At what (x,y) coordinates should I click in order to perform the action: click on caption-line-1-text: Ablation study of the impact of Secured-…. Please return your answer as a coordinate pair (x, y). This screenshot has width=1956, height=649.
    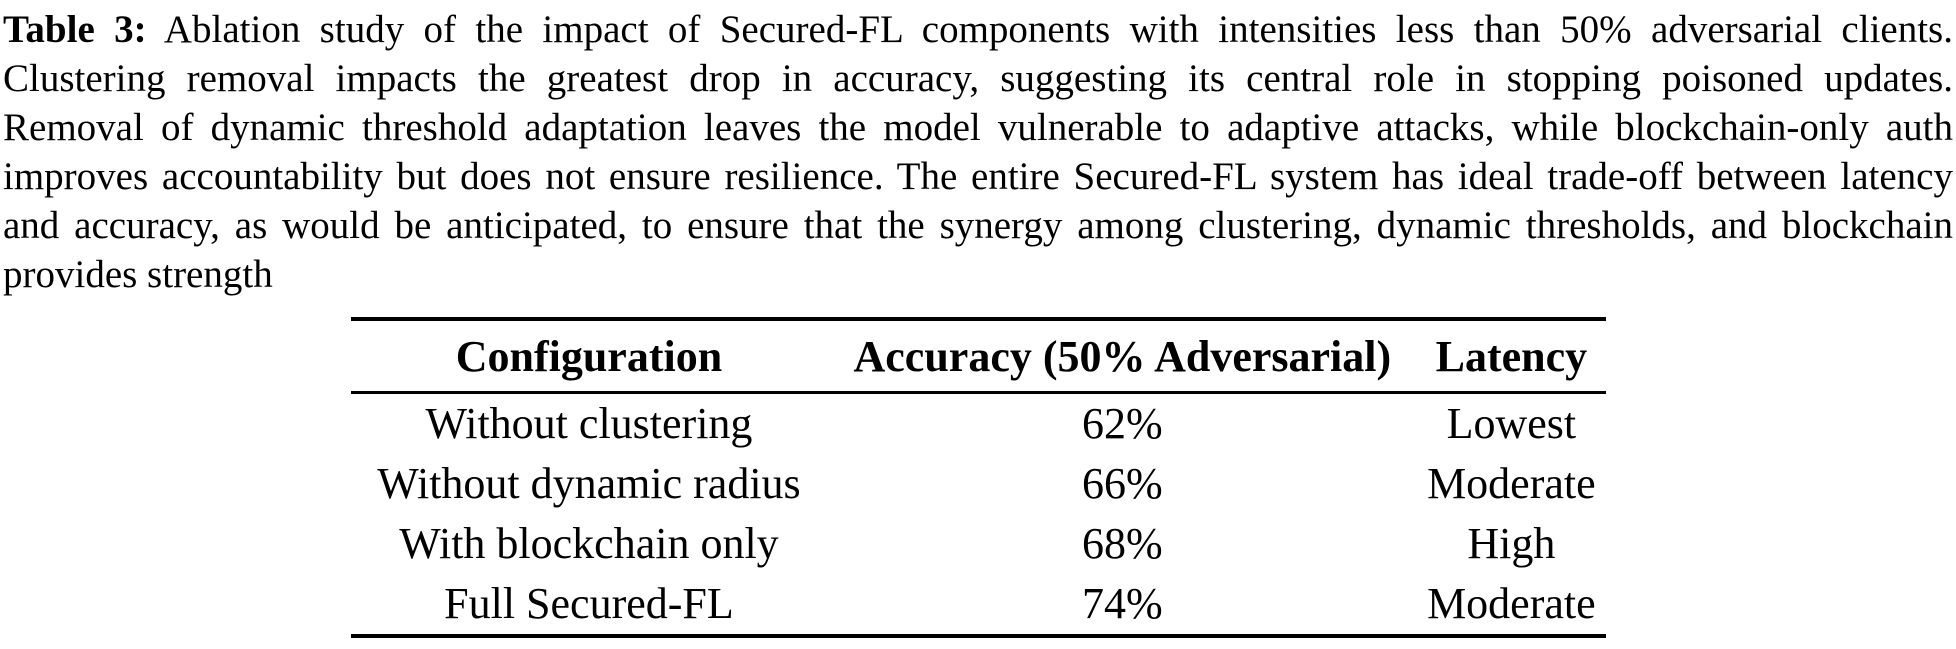
    Looking at the image, I should click on (1049, 29).